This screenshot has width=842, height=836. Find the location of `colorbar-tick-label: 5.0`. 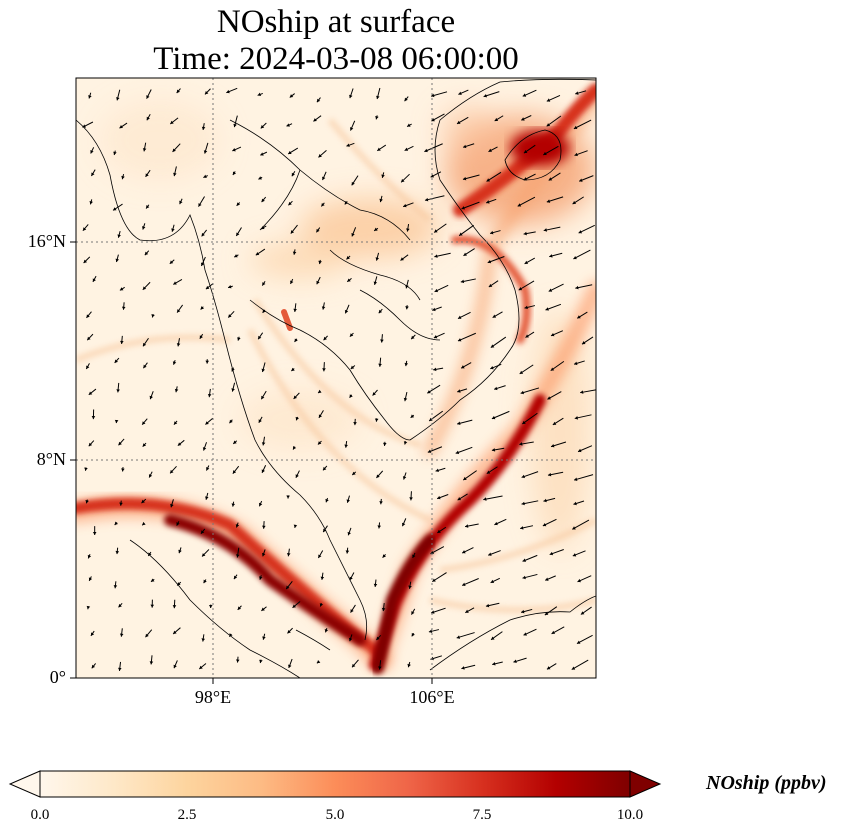

colorbar-tick-label: 5.0 is located at coordinates (335, 815).